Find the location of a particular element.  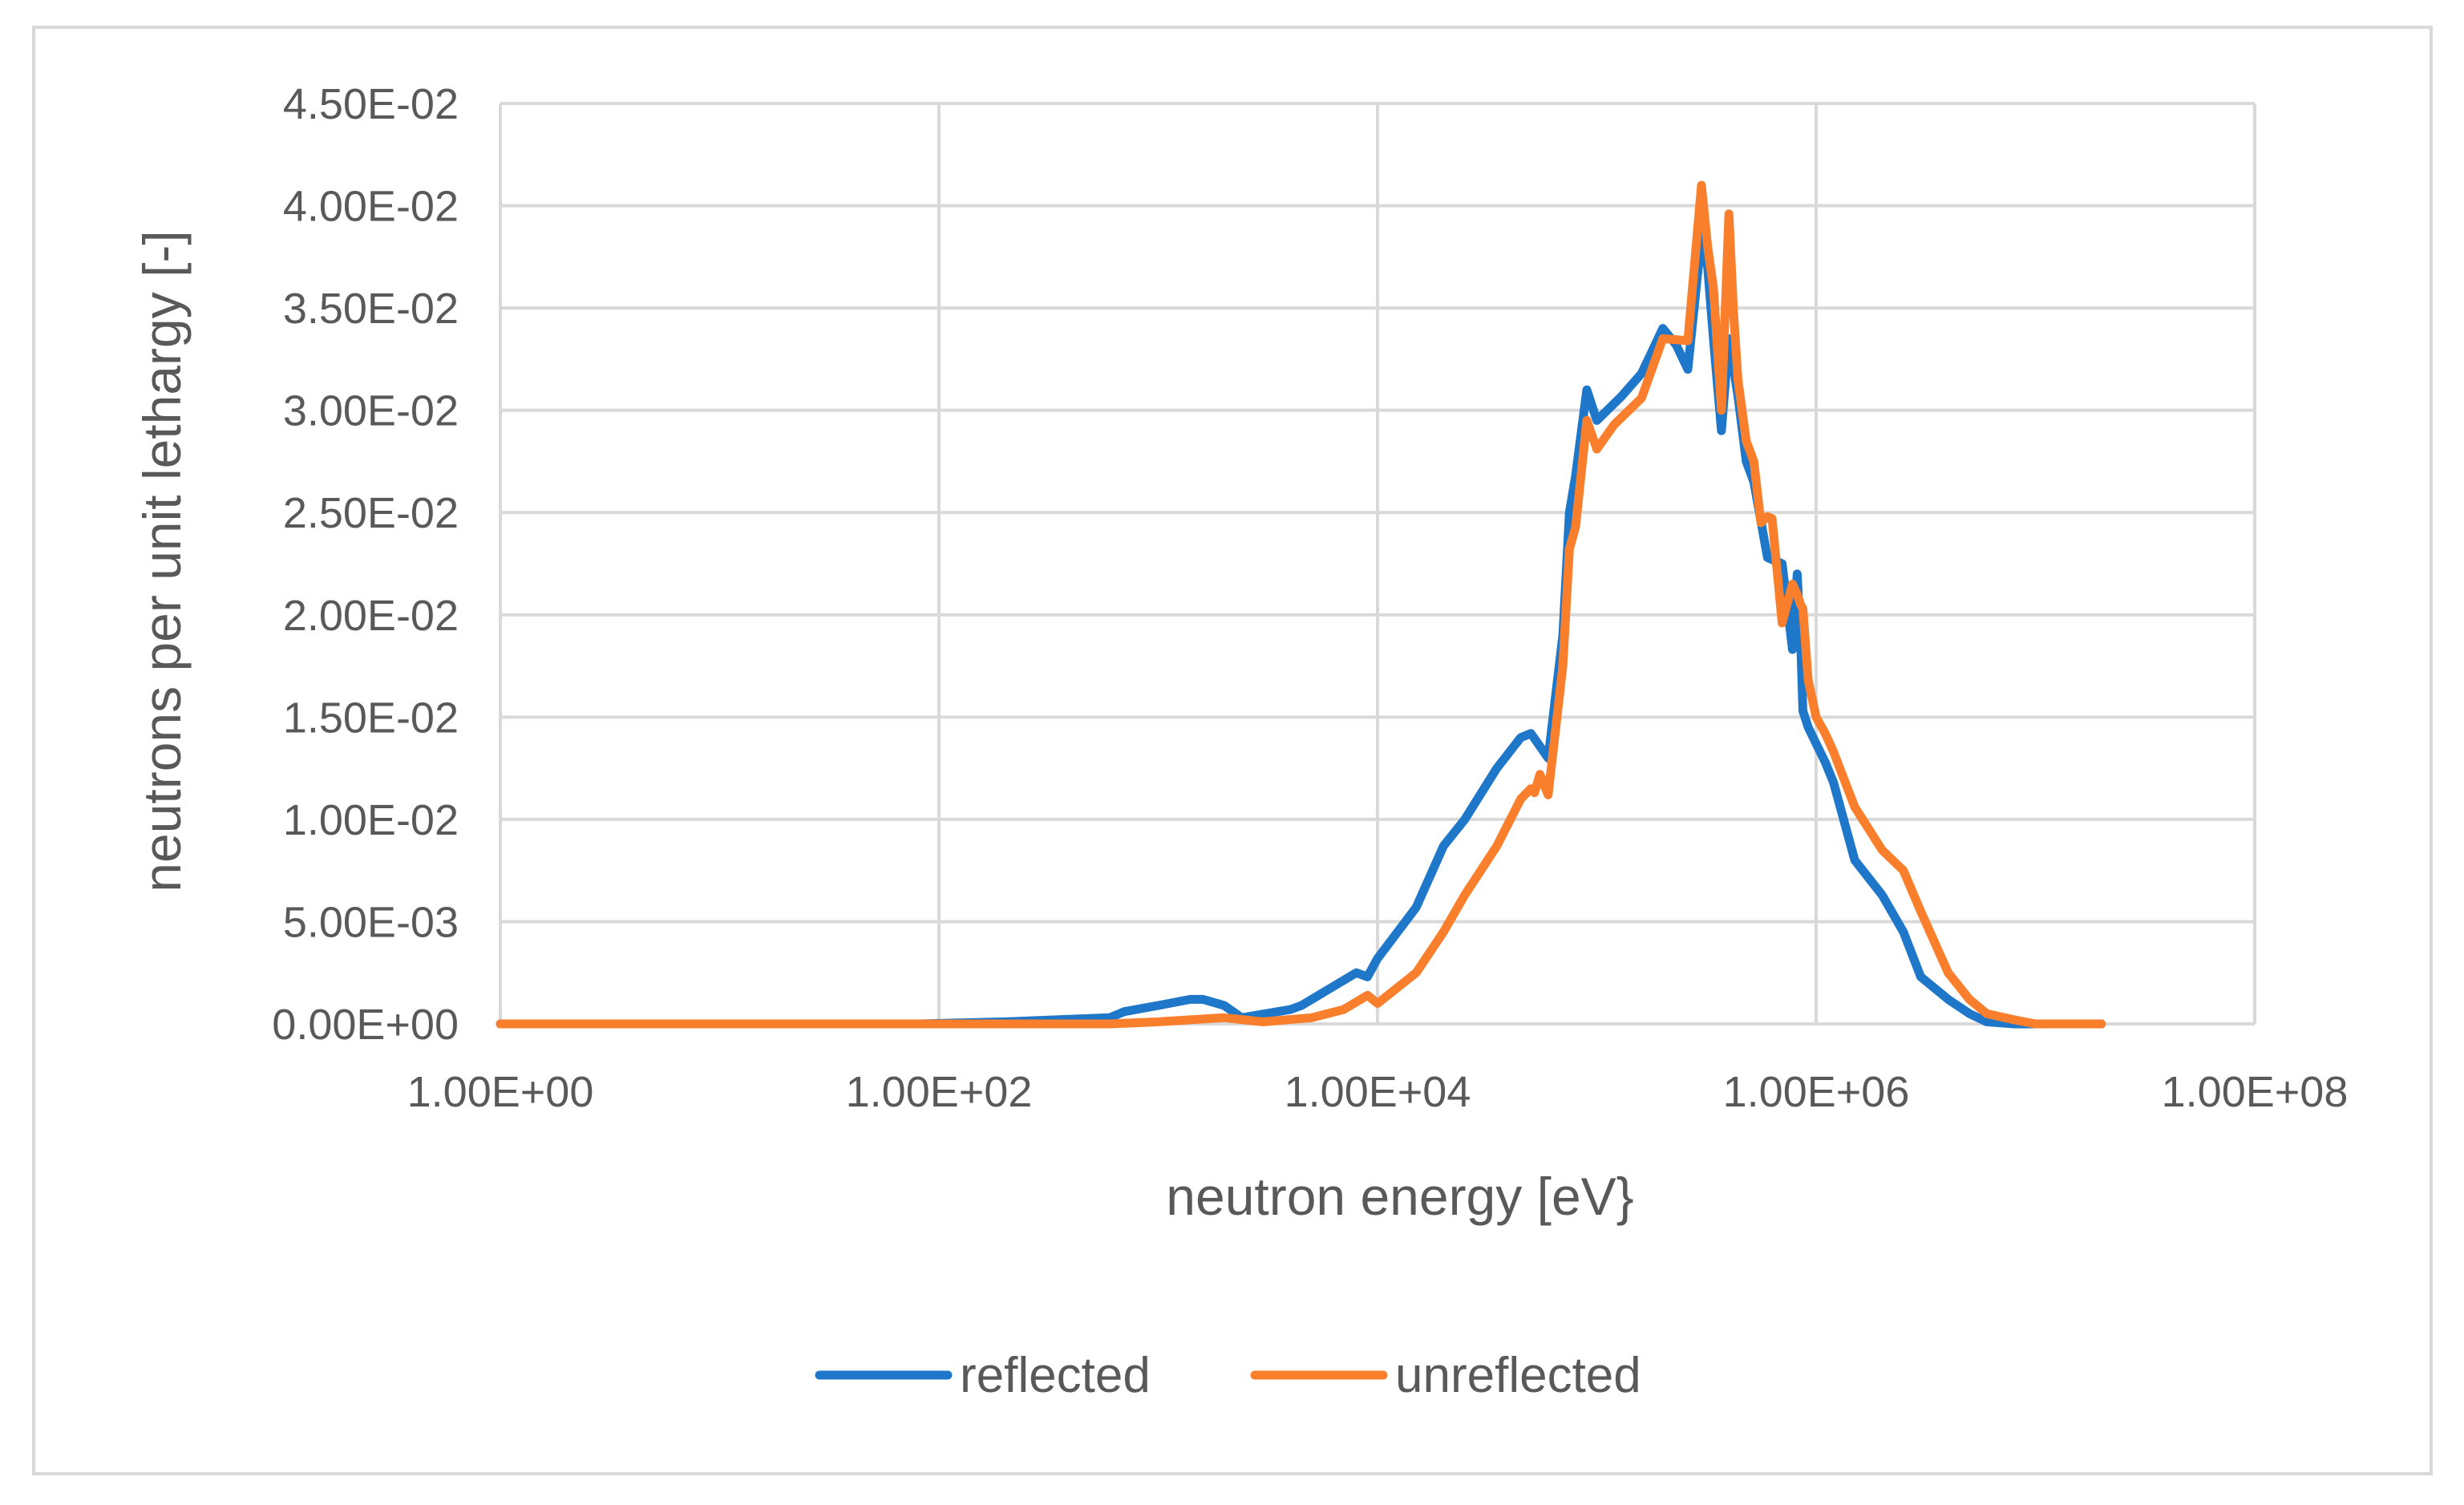

legend-label-unreflected: unreflected is located at coordinates (1518, 1376).